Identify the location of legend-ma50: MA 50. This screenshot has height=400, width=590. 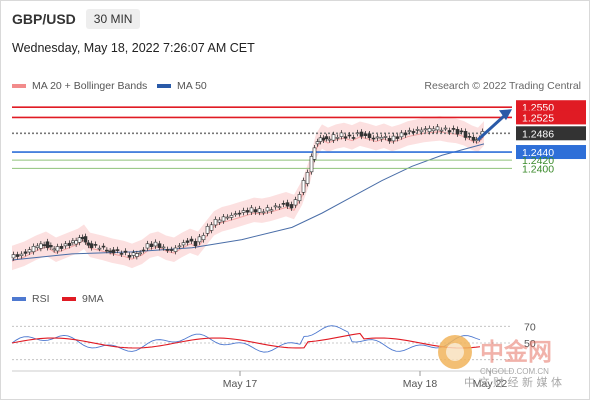
(182, 86).